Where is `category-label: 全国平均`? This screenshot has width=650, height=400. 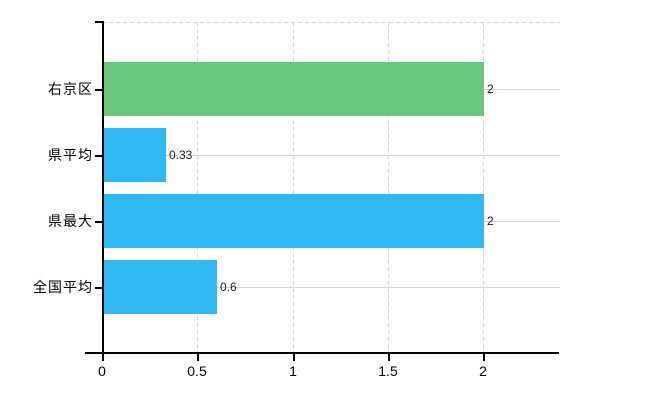 category-label: 全国平均 is located at coordinates (63, 287).